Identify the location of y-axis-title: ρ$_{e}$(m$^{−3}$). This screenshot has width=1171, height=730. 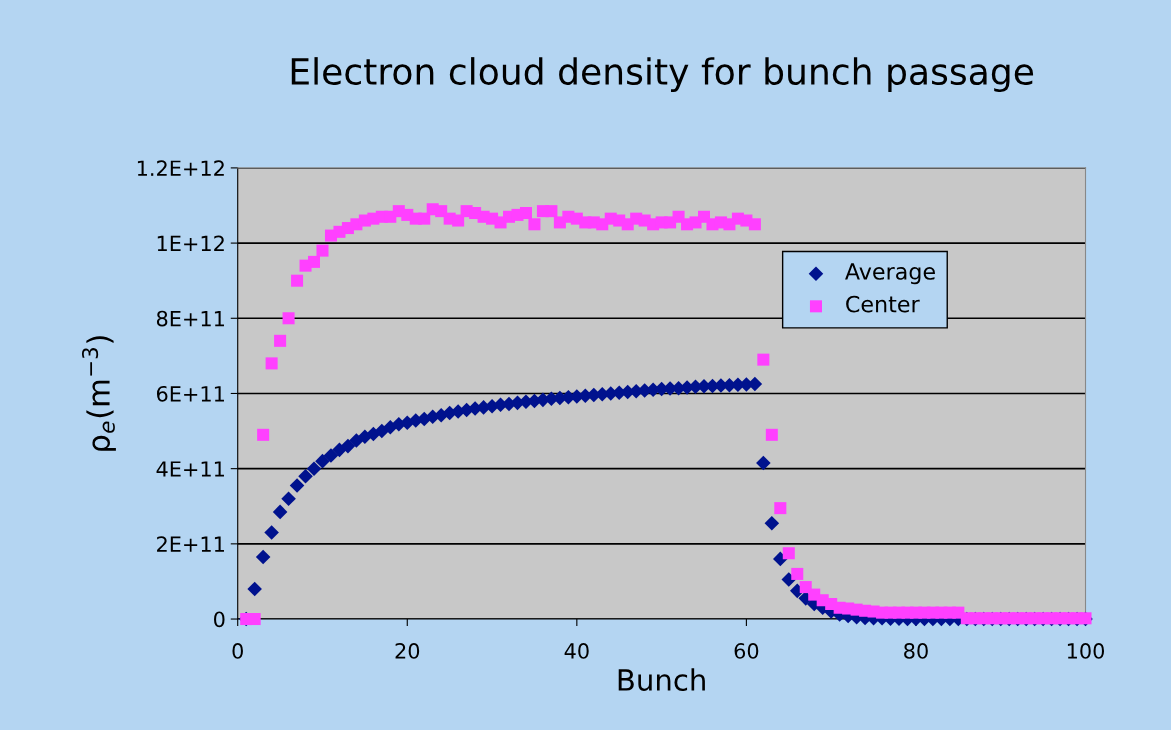
(98, 393).